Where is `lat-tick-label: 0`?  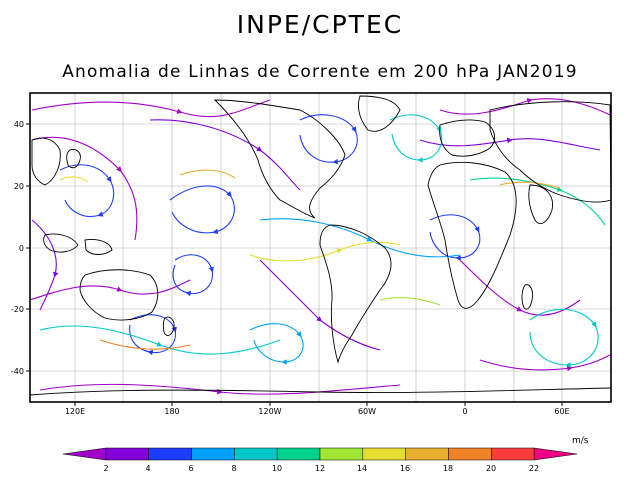
lat-tick-label: 0 is located at coordinates (21, 248).